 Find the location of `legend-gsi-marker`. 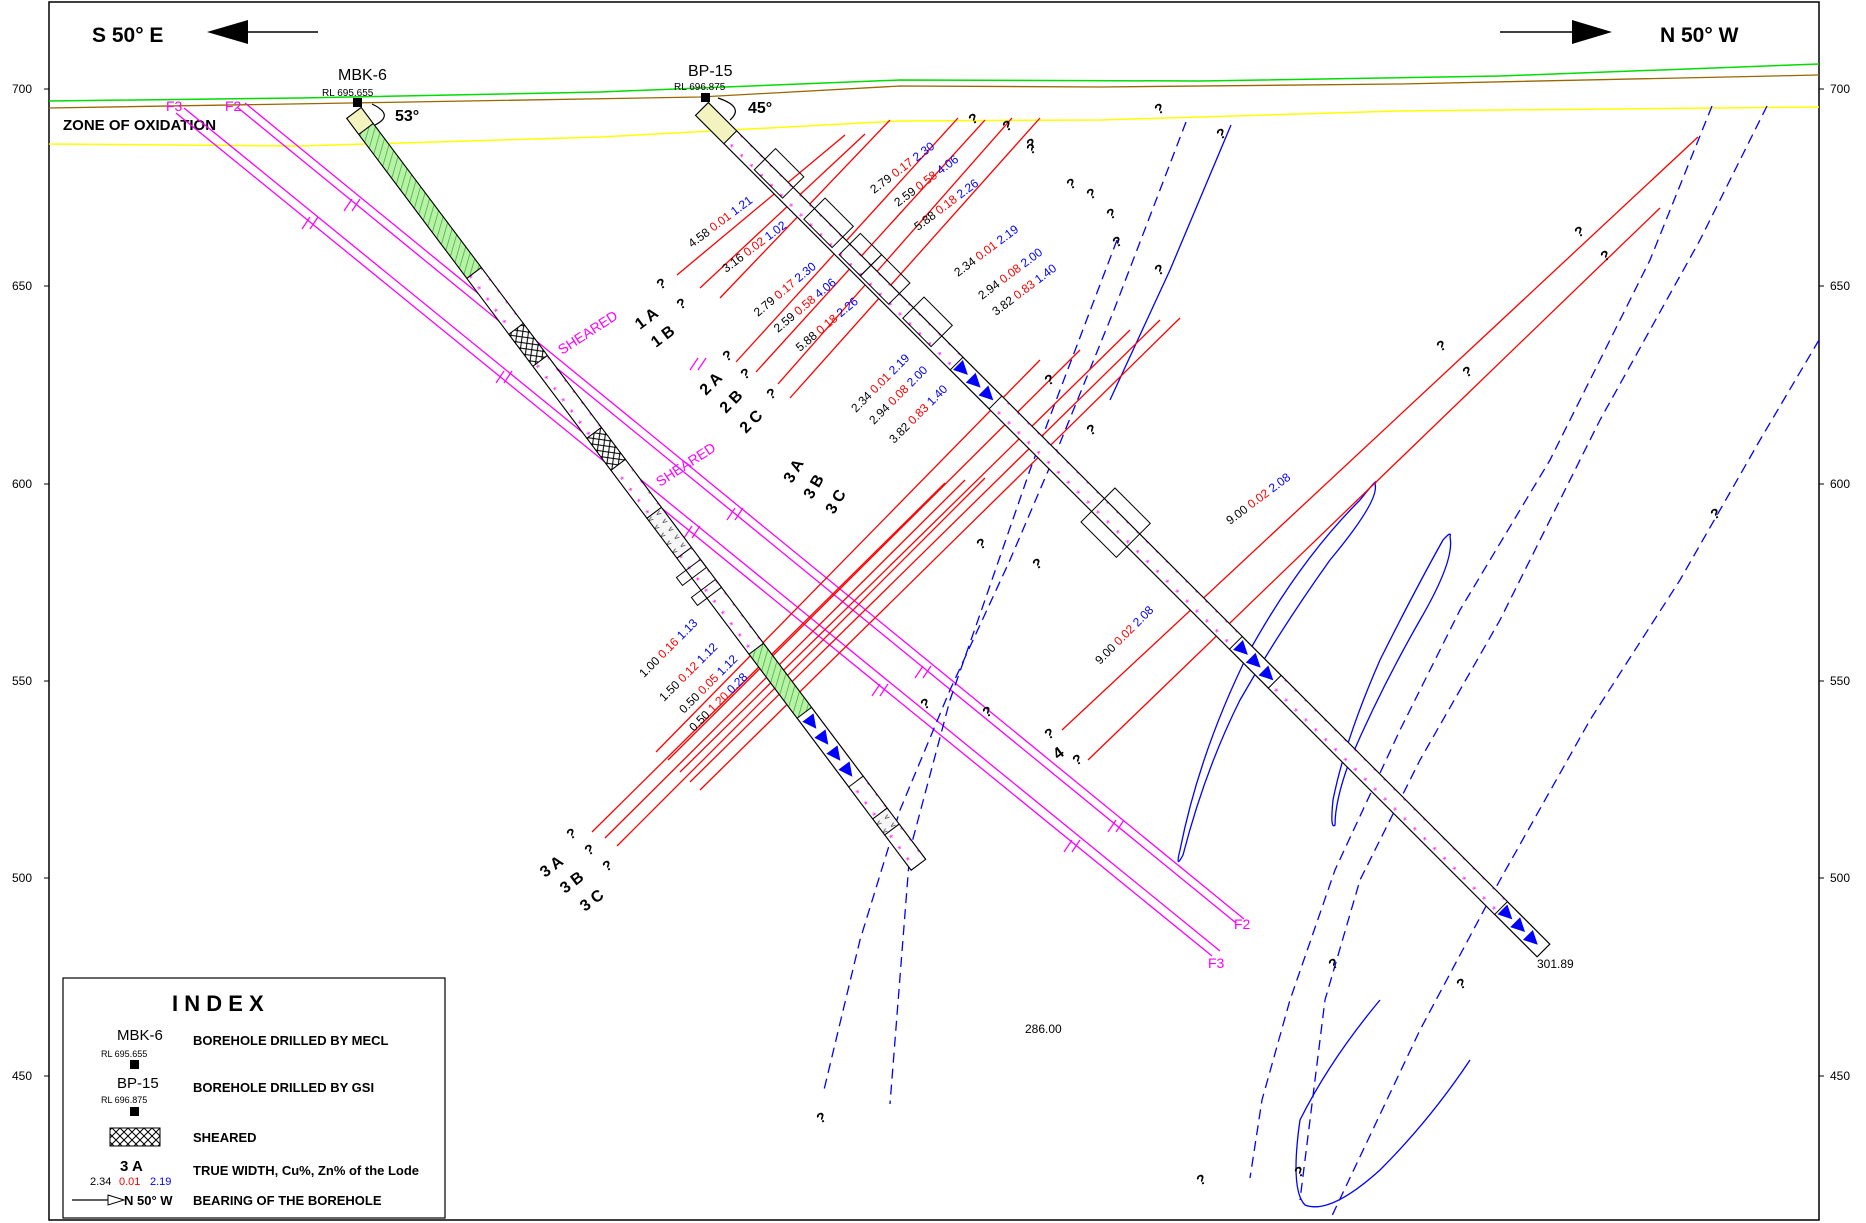

legend-gsi-marker is located at coordinates (134, 1111).